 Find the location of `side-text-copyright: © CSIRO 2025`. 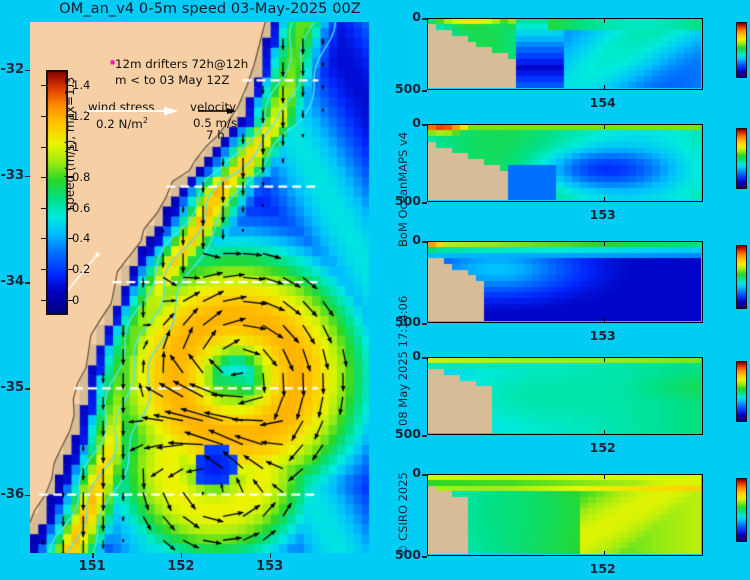

side-text-copyright: © CSIRO 2025 is located at coordinates (403, 514).